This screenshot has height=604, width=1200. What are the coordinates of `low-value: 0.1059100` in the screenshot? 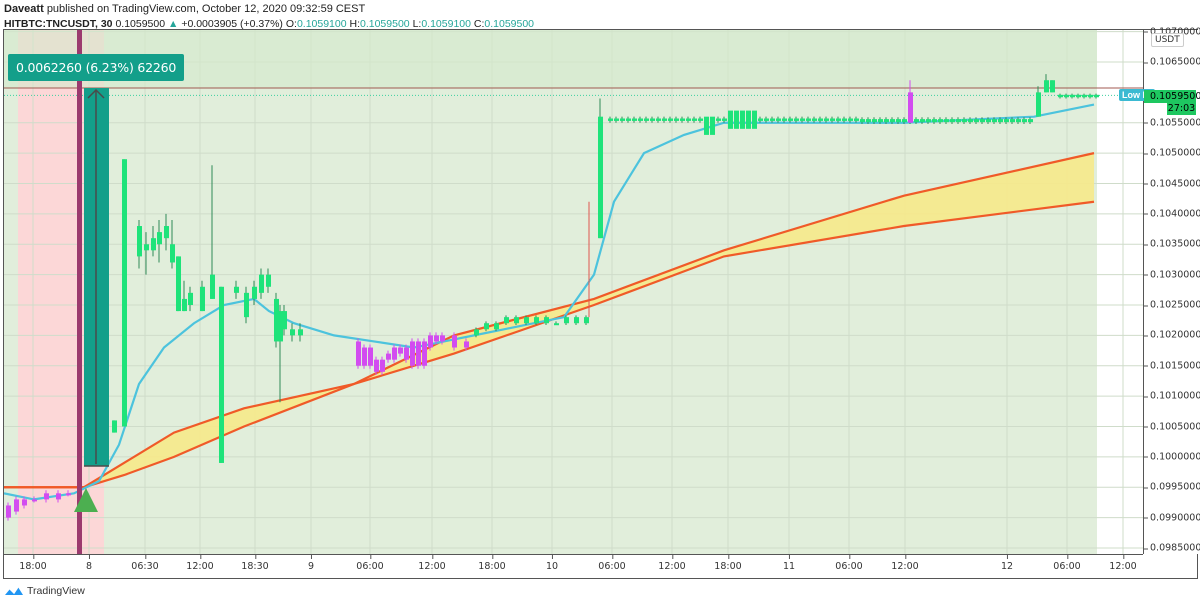 It's located at (446, 24).